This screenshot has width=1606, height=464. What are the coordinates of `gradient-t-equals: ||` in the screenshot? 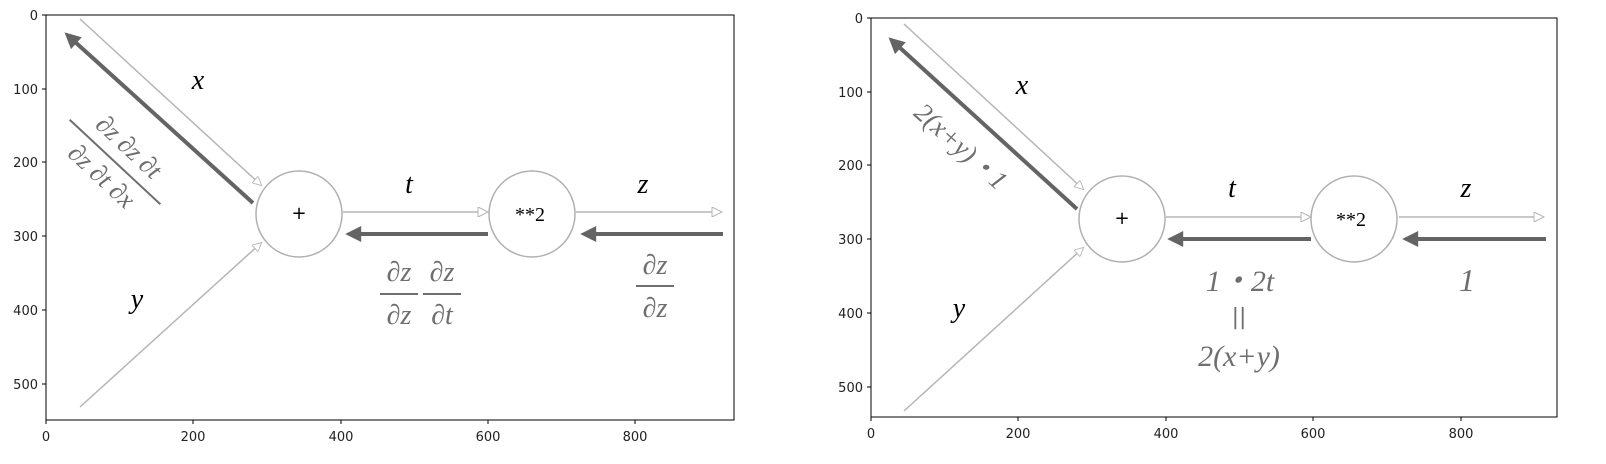 It's located at (1239, 317).